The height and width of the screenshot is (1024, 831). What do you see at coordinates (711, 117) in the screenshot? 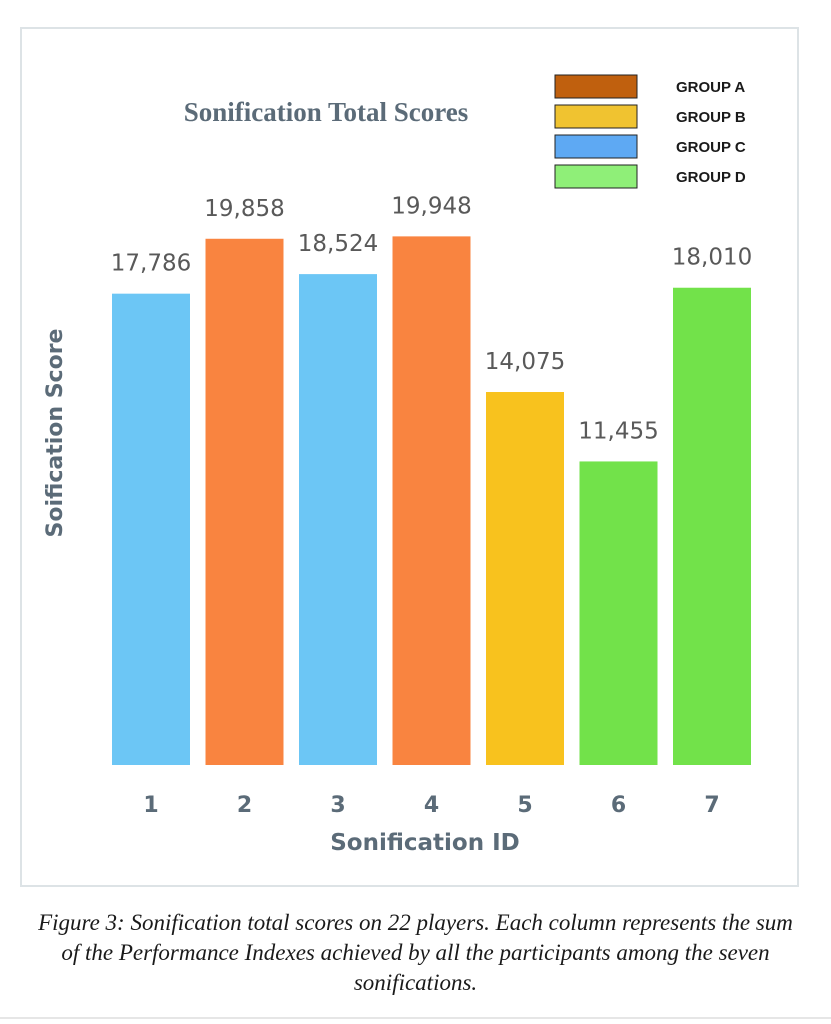
I see `legend-label-2: GROUP B` at bounding box center [711, 117].